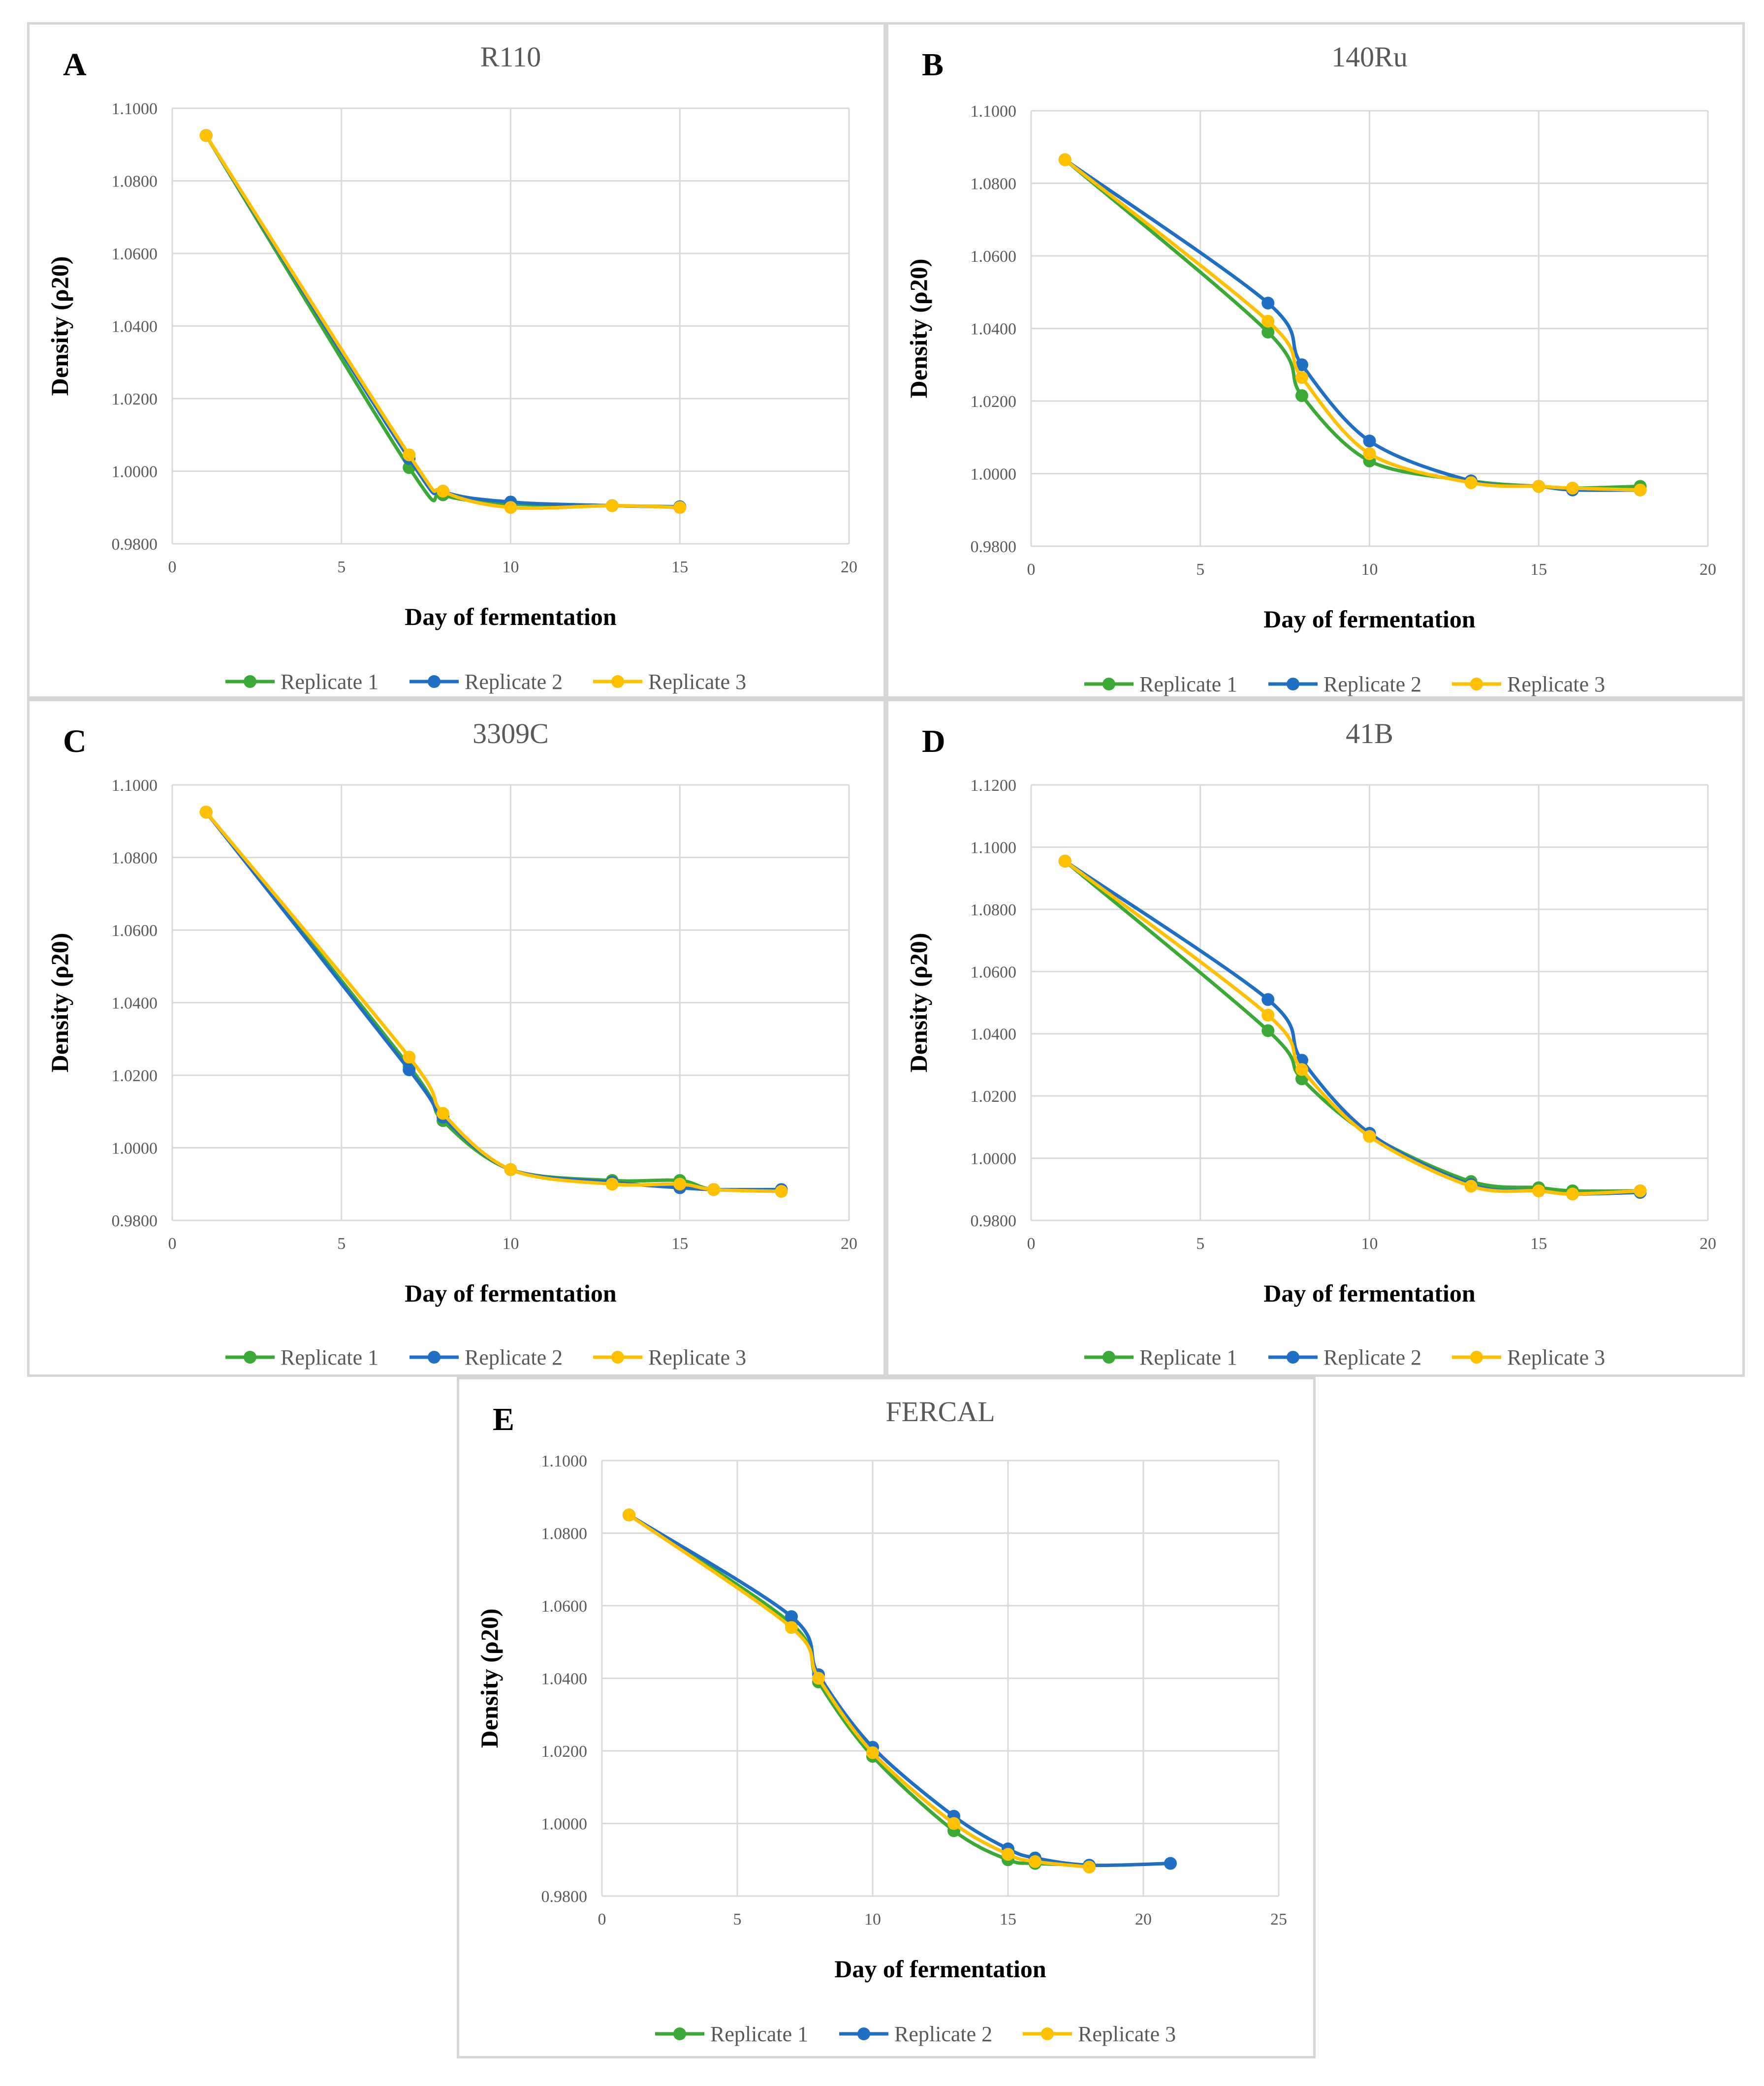 This screenshot has width=1764, height=2086. Describe the element at coordinates (940, 1412) in the screenshot. I see `chart-title: FERCAL` at that location.